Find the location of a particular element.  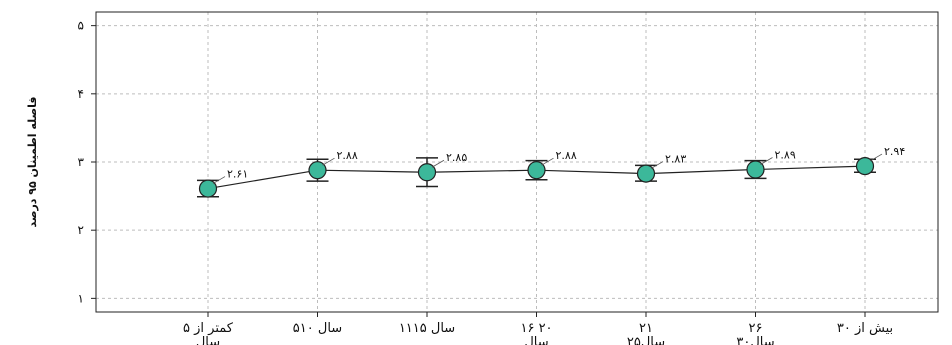

x-tick-label: ۳۰سال is located at coordinates (755, 340).